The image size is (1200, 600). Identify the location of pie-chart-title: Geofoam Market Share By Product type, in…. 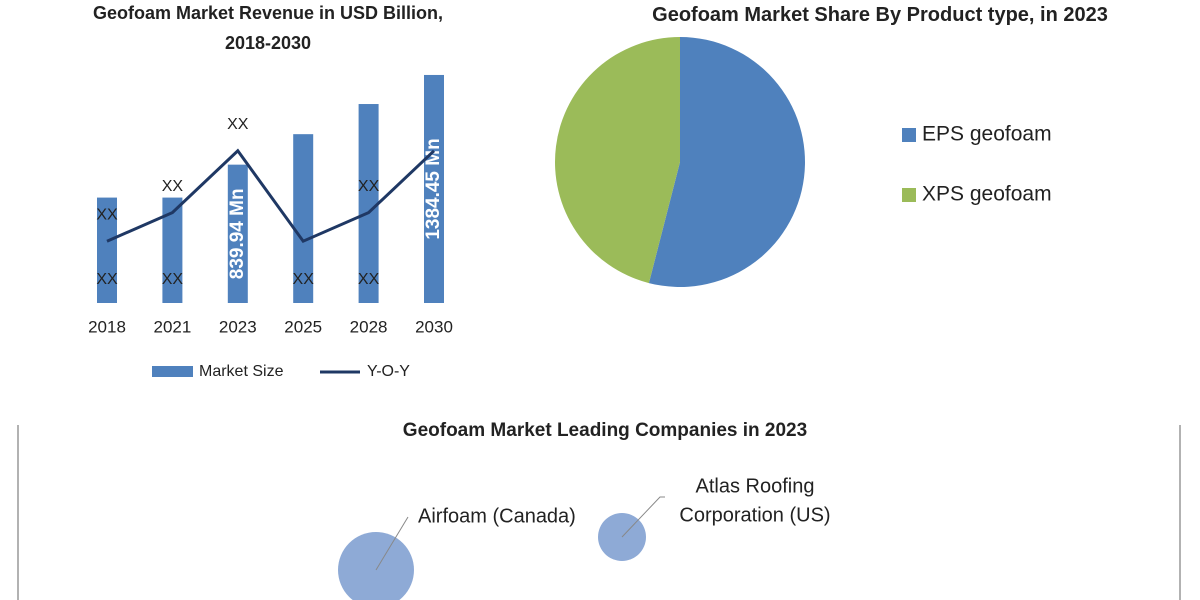
(880, 15).